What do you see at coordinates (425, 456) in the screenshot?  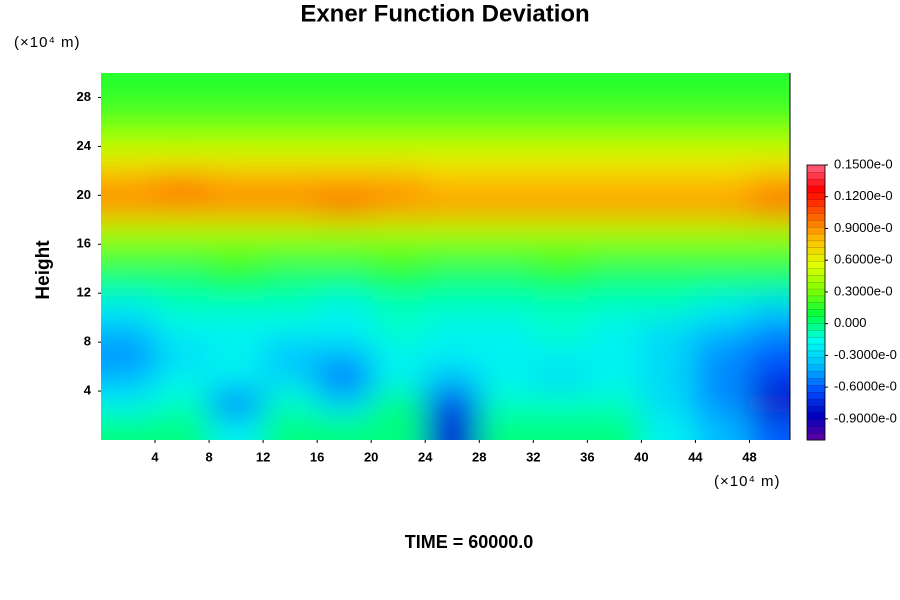 I see `x-tick-label: 24` at bounding box center [425, 456].